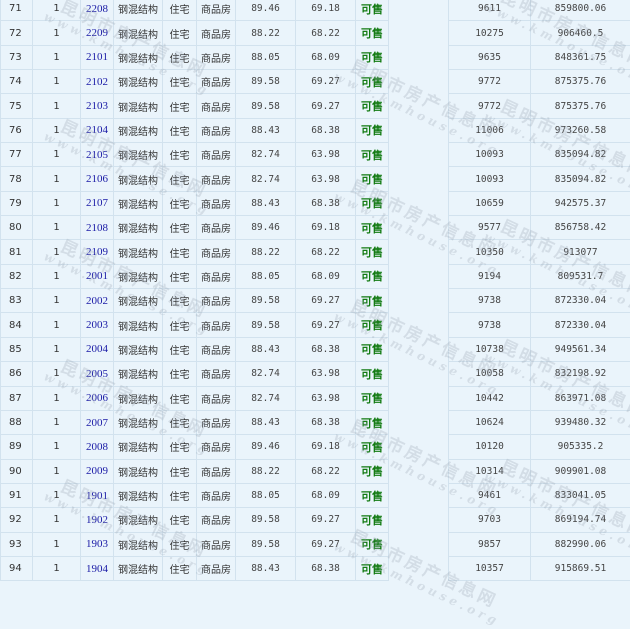 Image resolution: width=630 pixels, height=629 pixels. Describe the element at coordinates (97, 9) in the screenshot. I see `room-link: 2208` at that location.